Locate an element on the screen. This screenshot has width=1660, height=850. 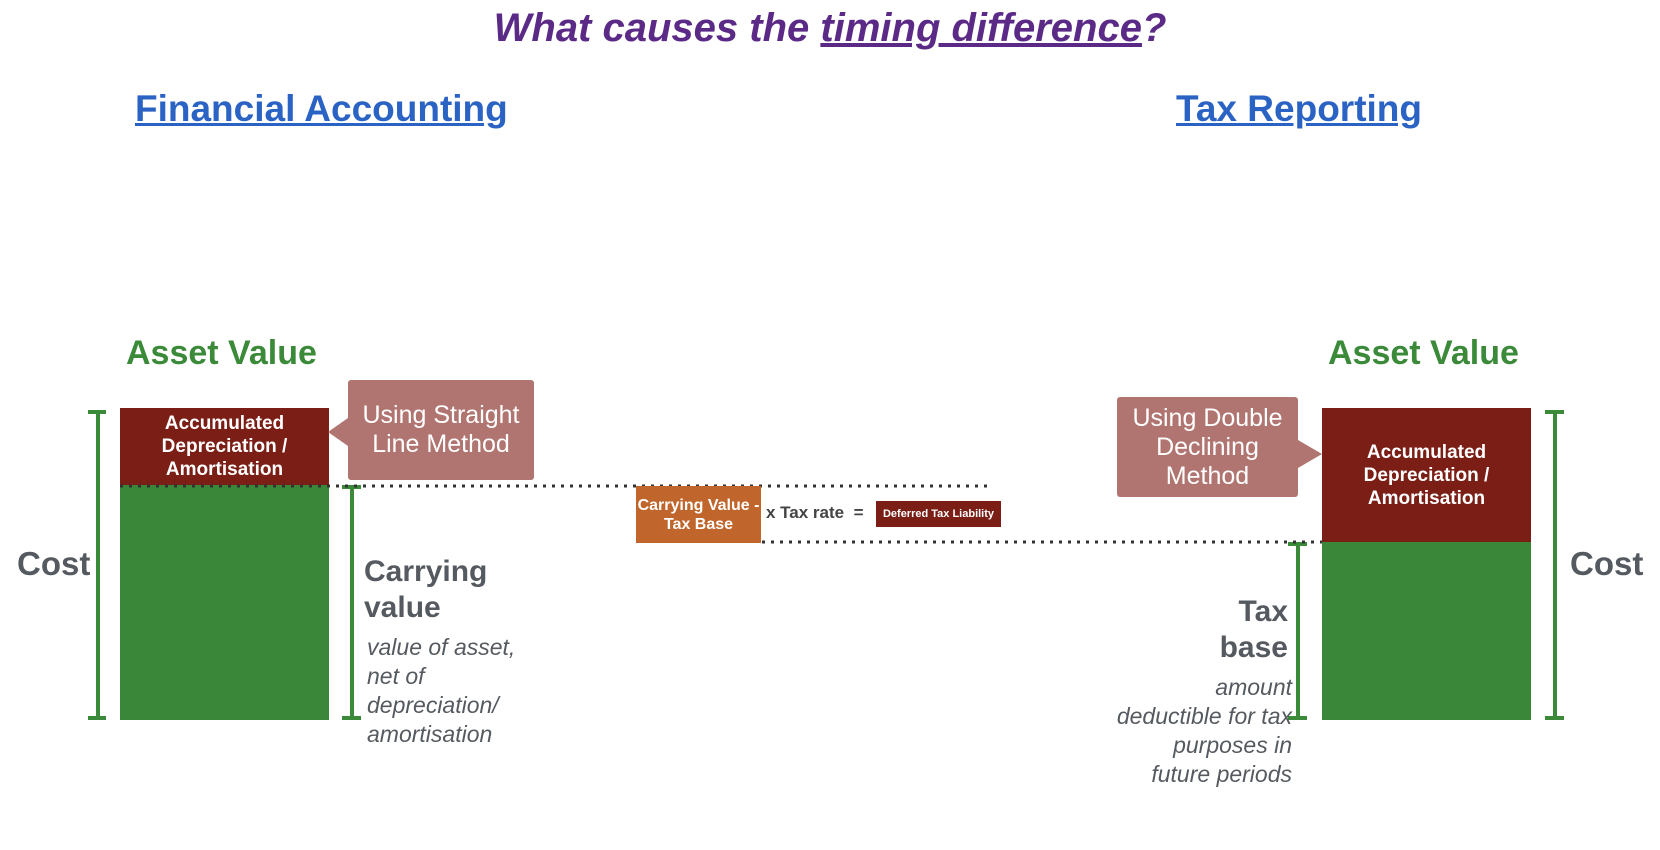
right-tax-base-bar is located at coordinates (1426, 631).